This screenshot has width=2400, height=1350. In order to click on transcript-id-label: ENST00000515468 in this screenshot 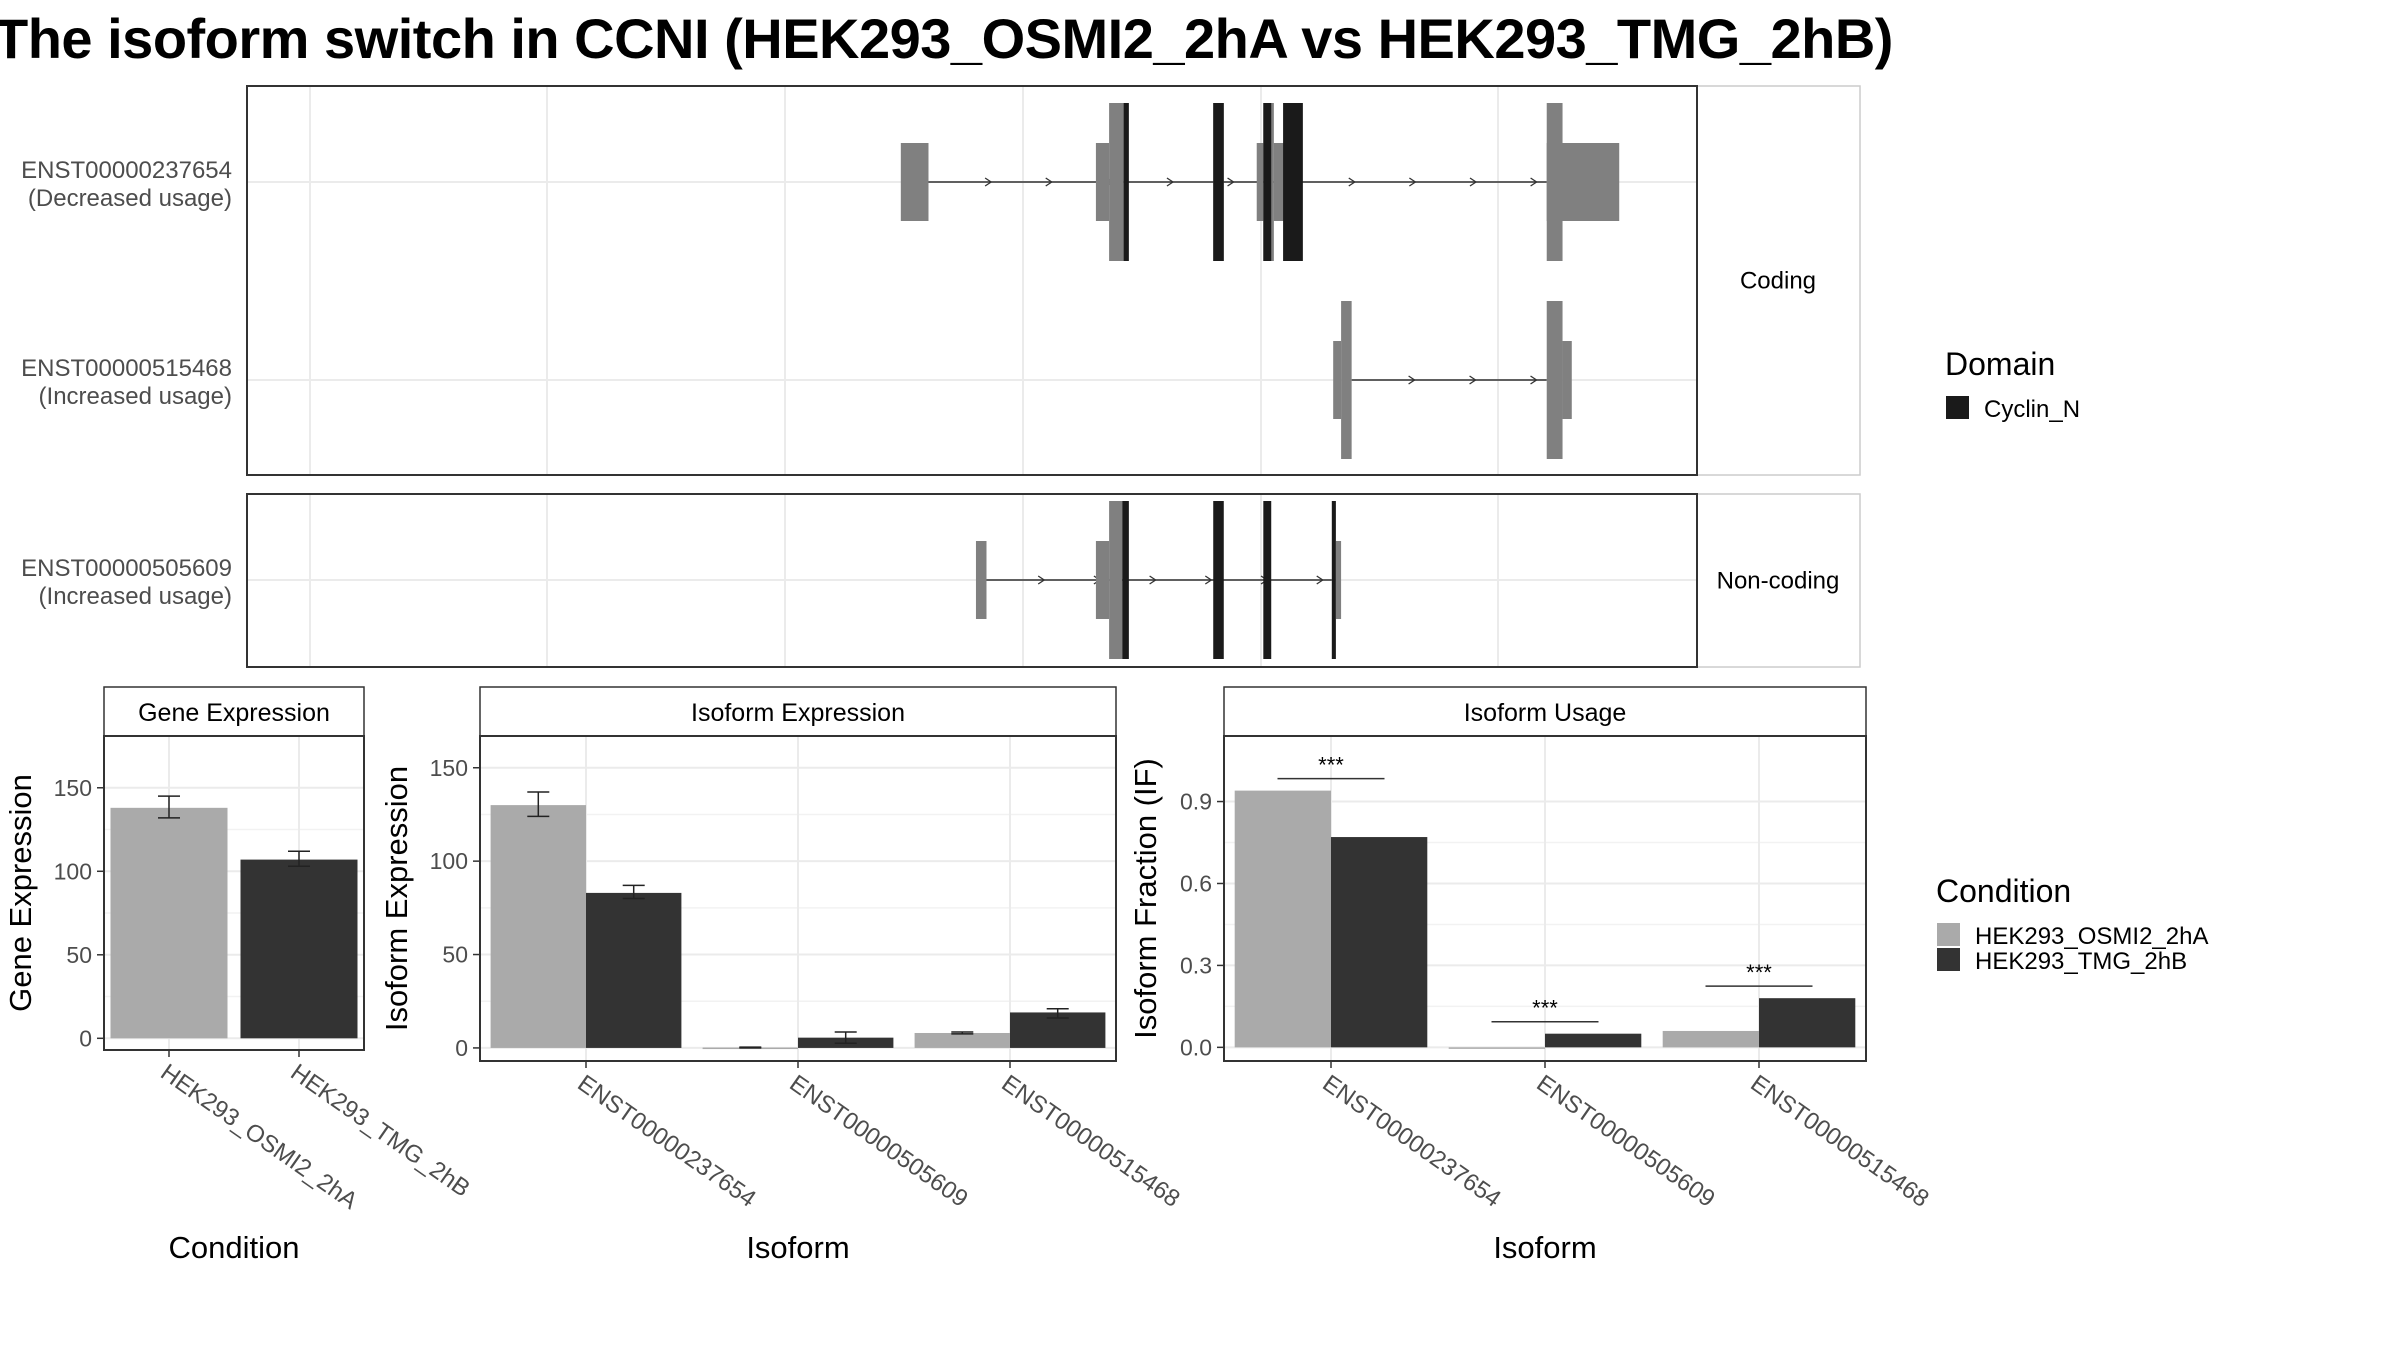, I will do `click(126, 368)`.